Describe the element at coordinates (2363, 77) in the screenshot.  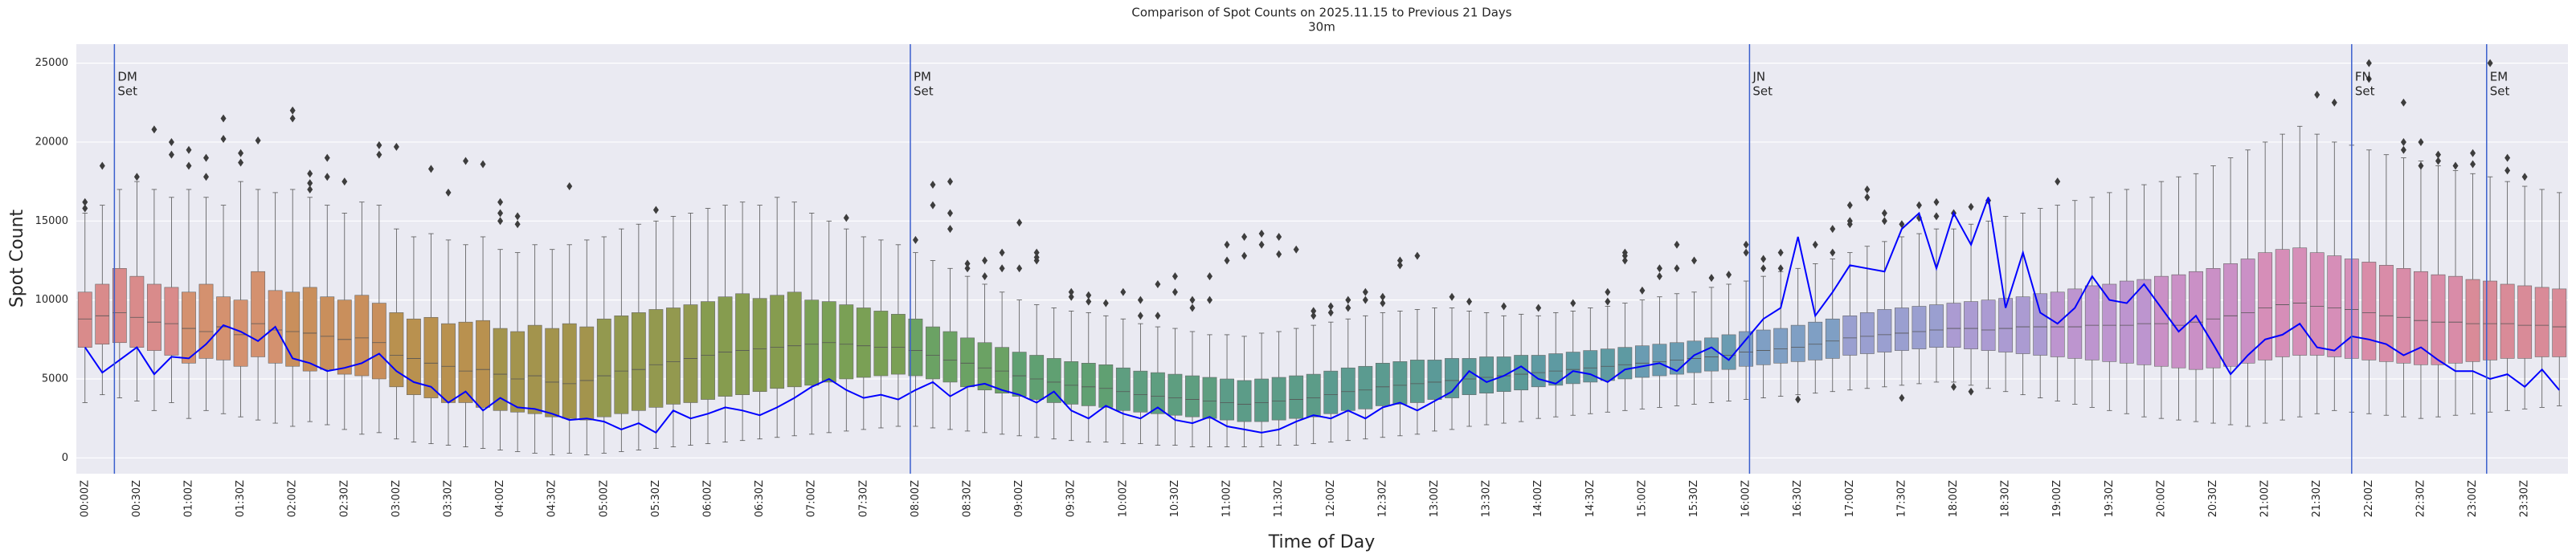
I see `event-label: FN` at that location.